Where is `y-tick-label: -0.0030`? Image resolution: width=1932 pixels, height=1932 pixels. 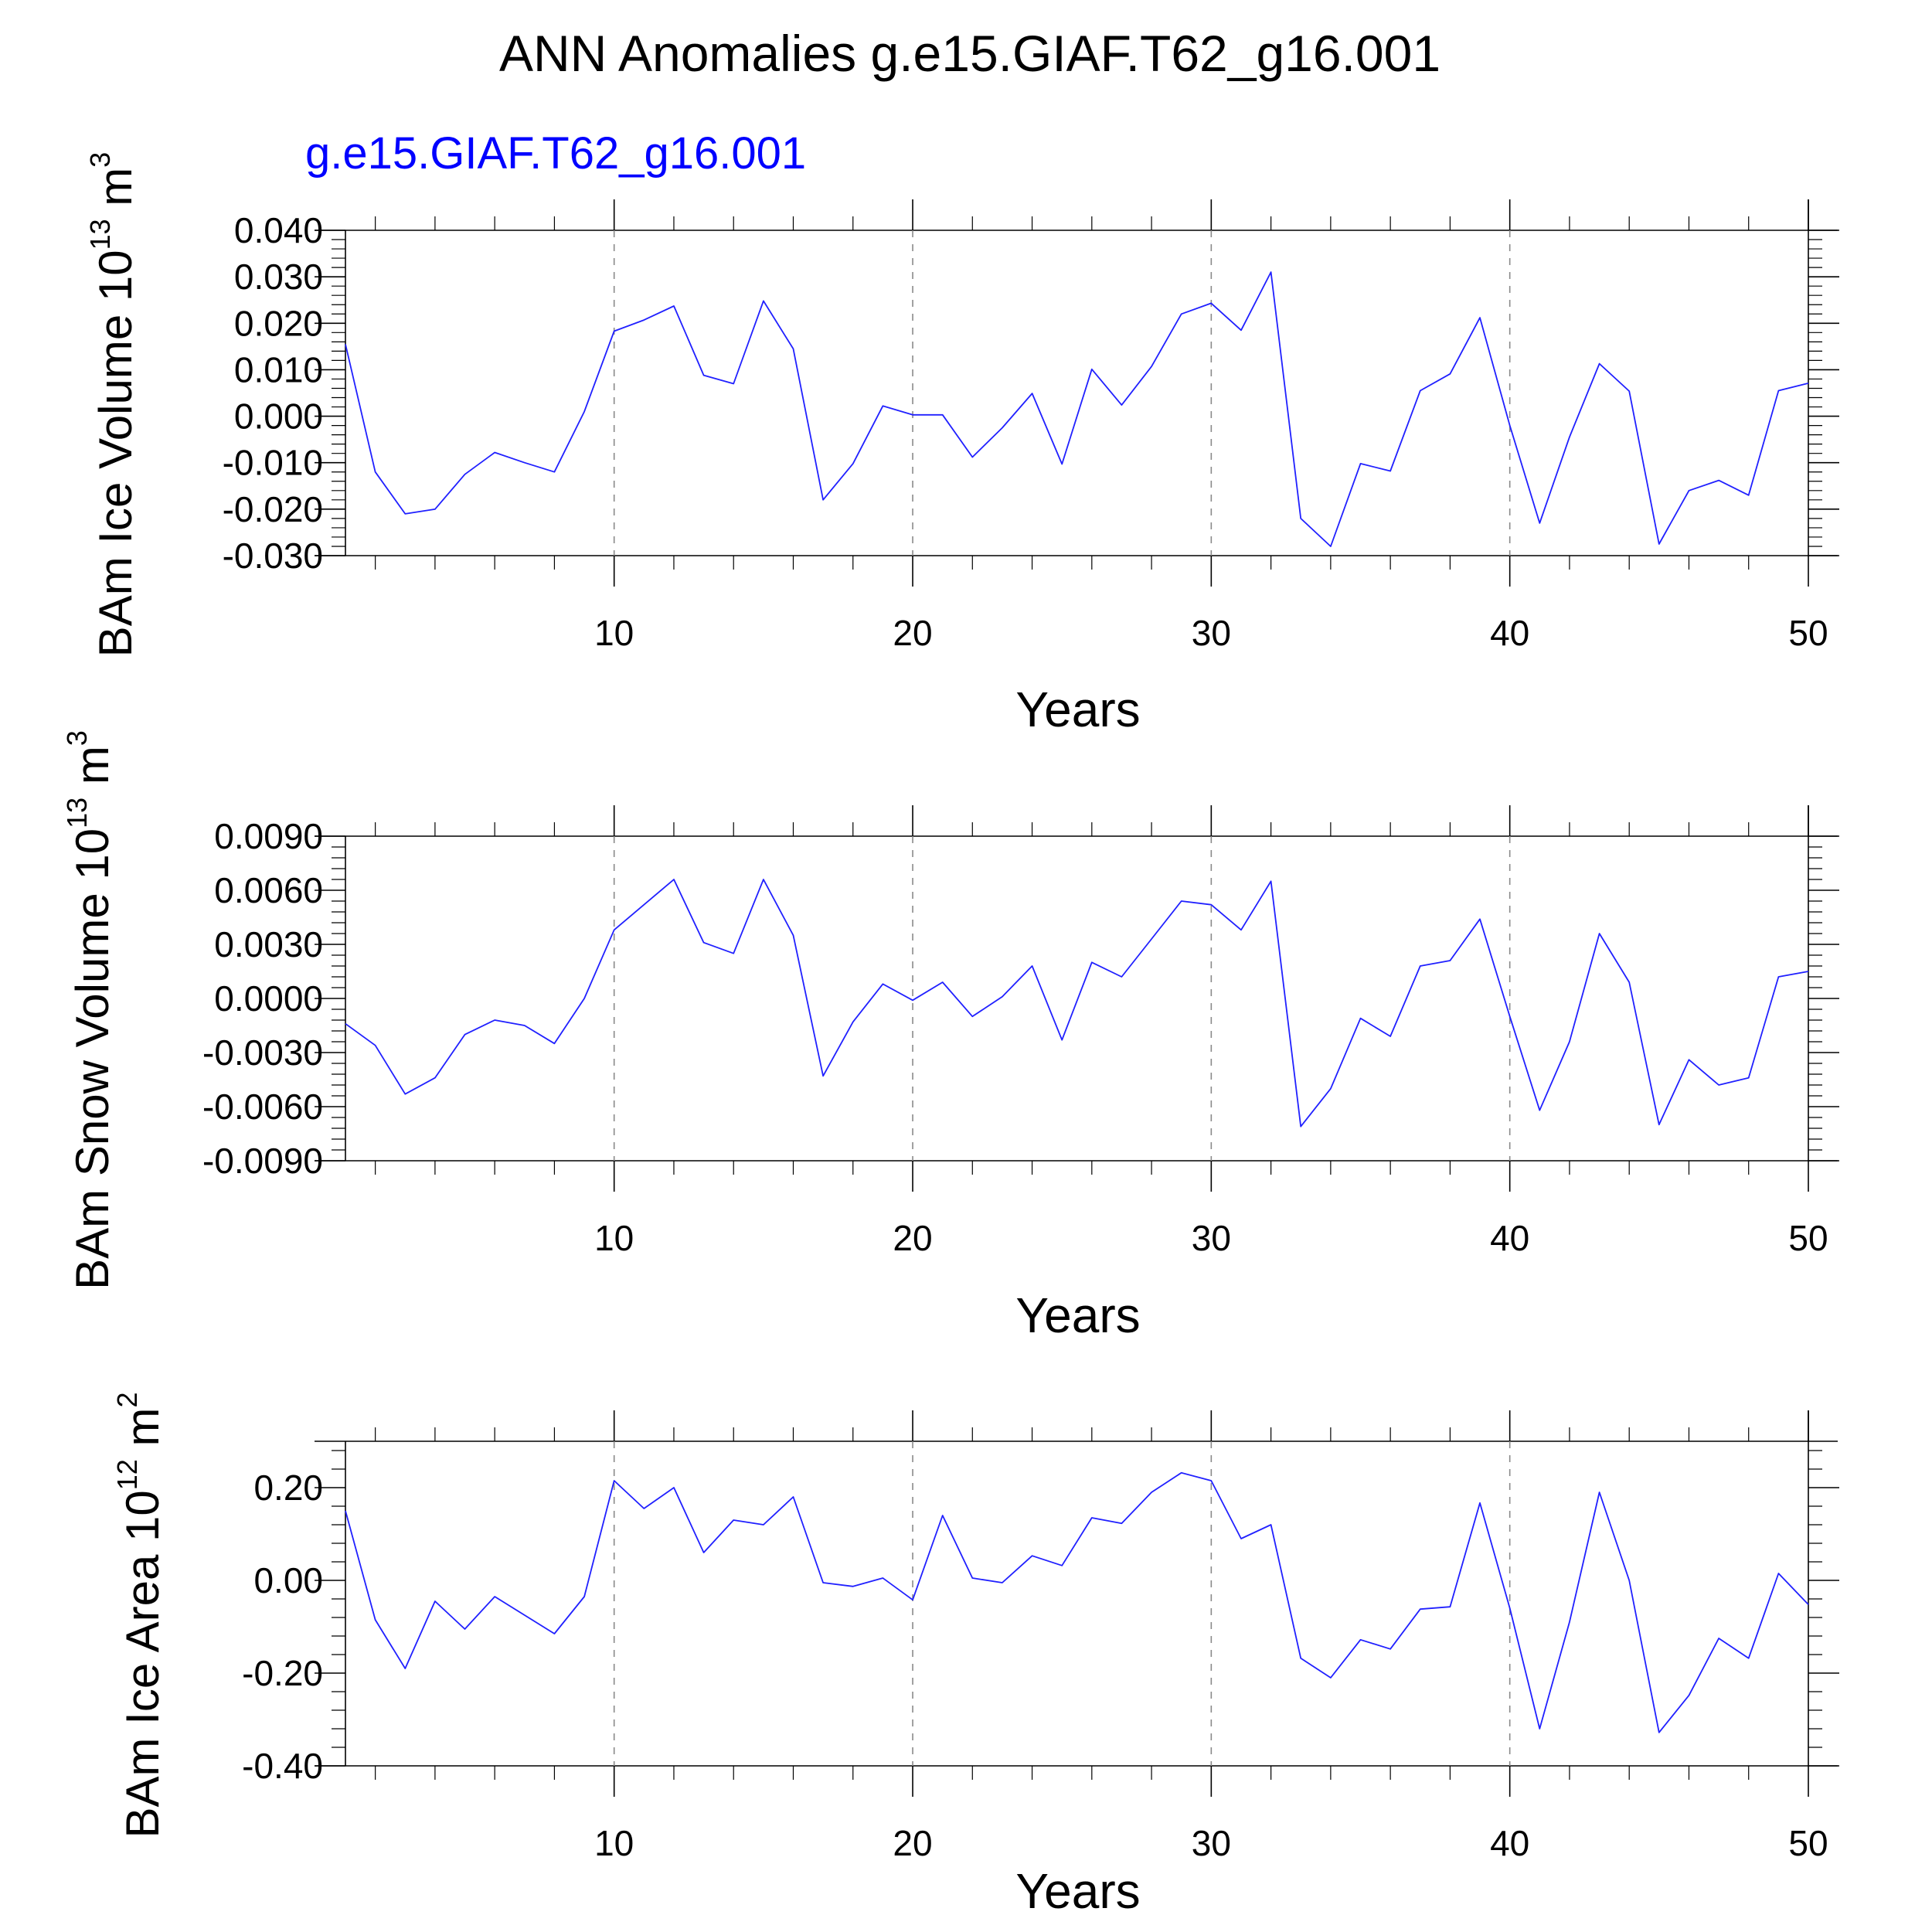 y-tick-label: -0.0030 is located at coordinates (262, 1052).